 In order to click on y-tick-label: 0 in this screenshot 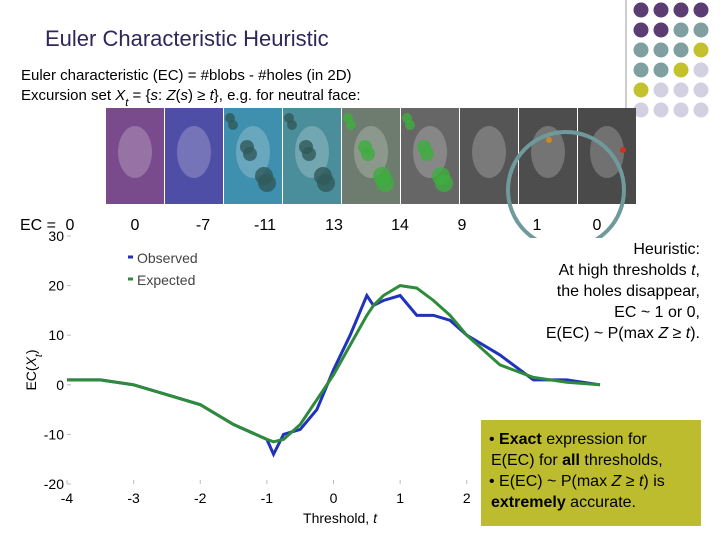, I will do `click(60, 385)`.